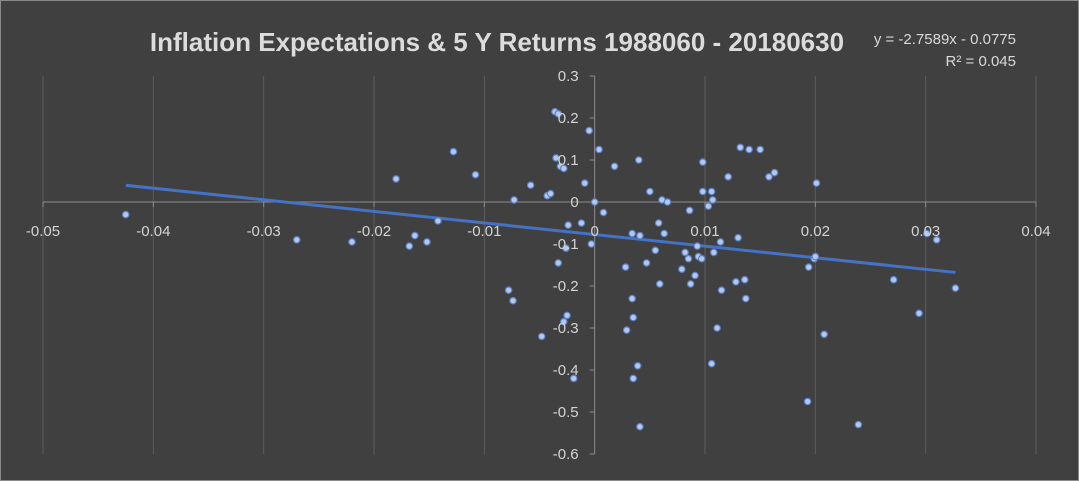 This screenshot has height=481, width=1079. What do you see at coordinates (566, 244) in the screenshot?
I see `y-tick-label: -0.1` at bounding box center [566, 244].